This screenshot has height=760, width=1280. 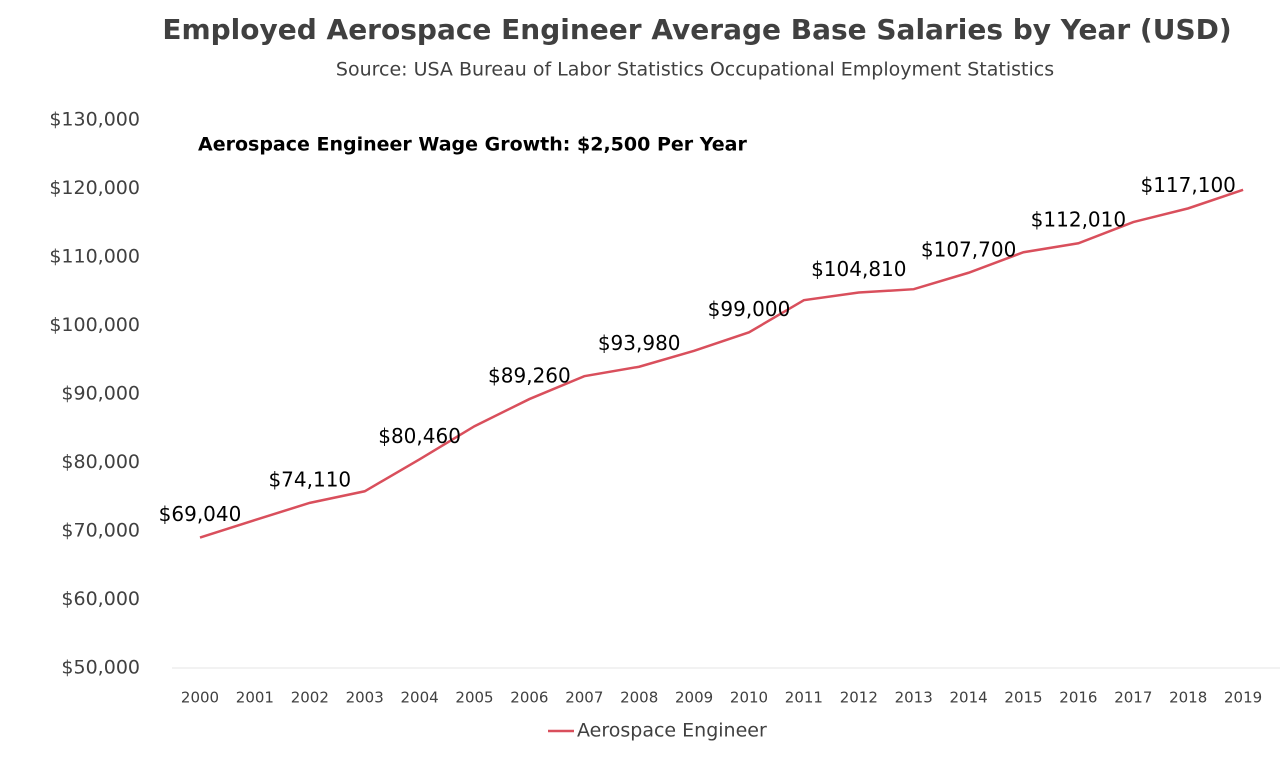 What do you see at coordinates (200, 698) in the screenshot?
I see `x-tick-label: 2000` at bounding box center [200, 698].